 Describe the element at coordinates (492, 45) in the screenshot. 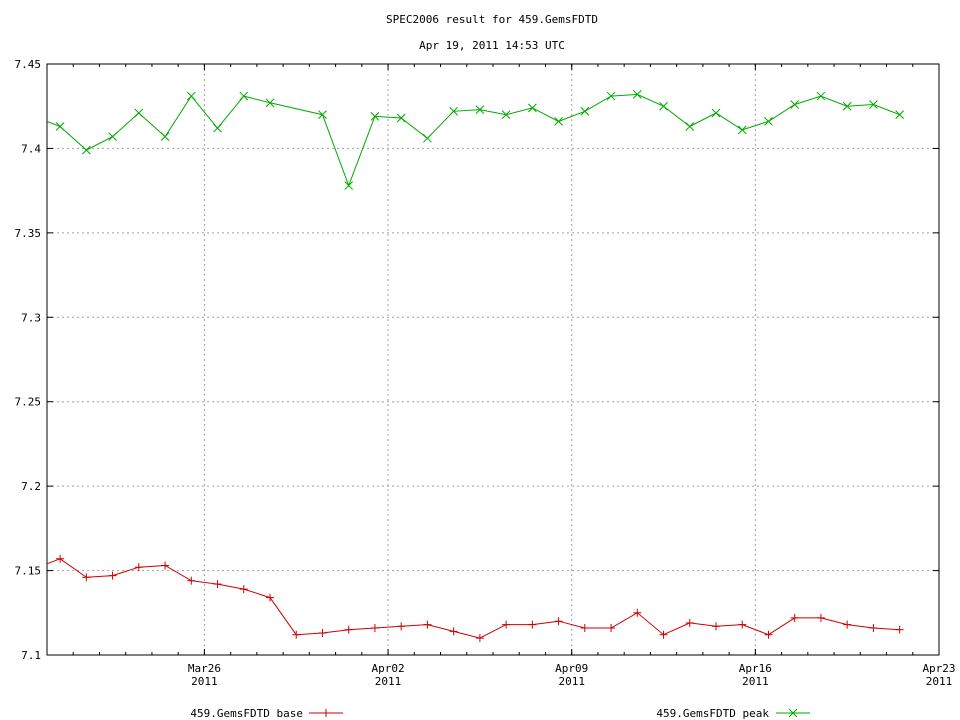

I see `chart-subtitle: Apr 19, 2011 14:53 UTC` at that location.